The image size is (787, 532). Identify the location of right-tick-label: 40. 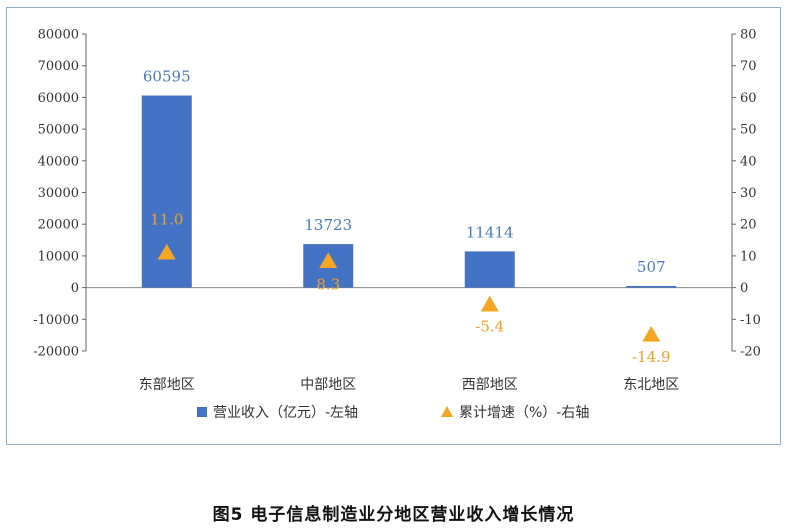
(748, 161).